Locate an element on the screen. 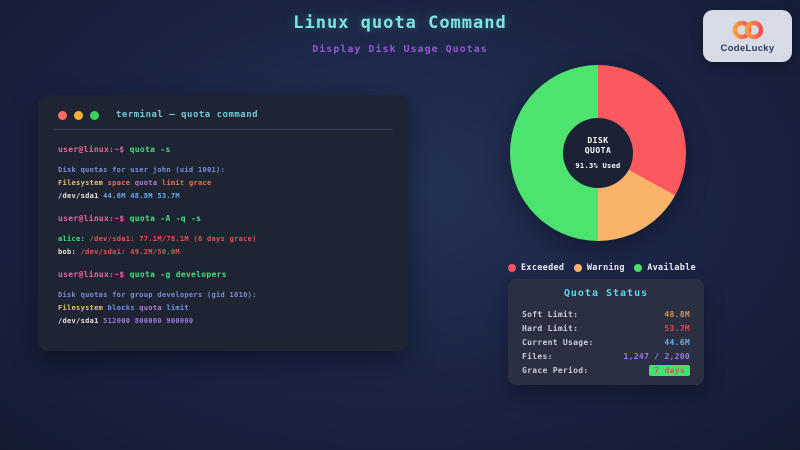 The image size is (800, 450). brand-name: CodeLucky is located at coordinates (747, 48).